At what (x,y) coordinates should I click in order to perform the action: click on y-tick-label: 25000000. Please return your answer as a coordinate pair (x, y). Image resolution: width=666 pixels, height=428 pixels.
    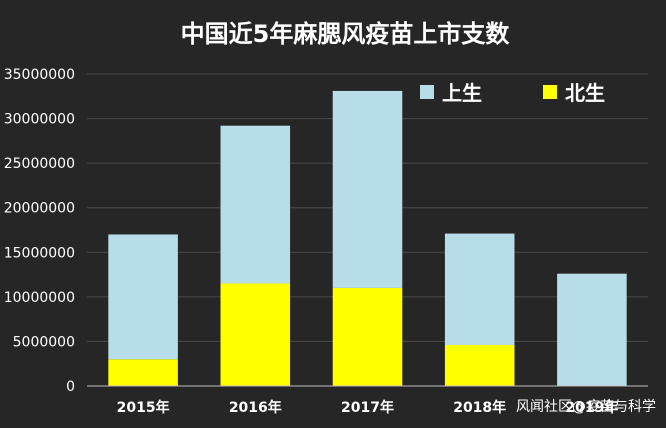
    Looking at the image, I should click on (39, 164).